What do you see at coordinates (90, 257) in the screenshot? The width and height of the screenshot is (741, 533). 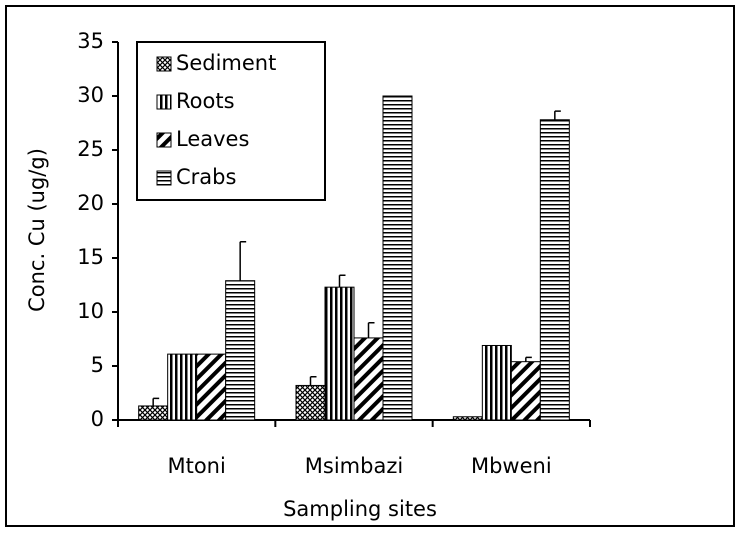 I see `y-tick-label: 15` at bounding box center [90, 257].